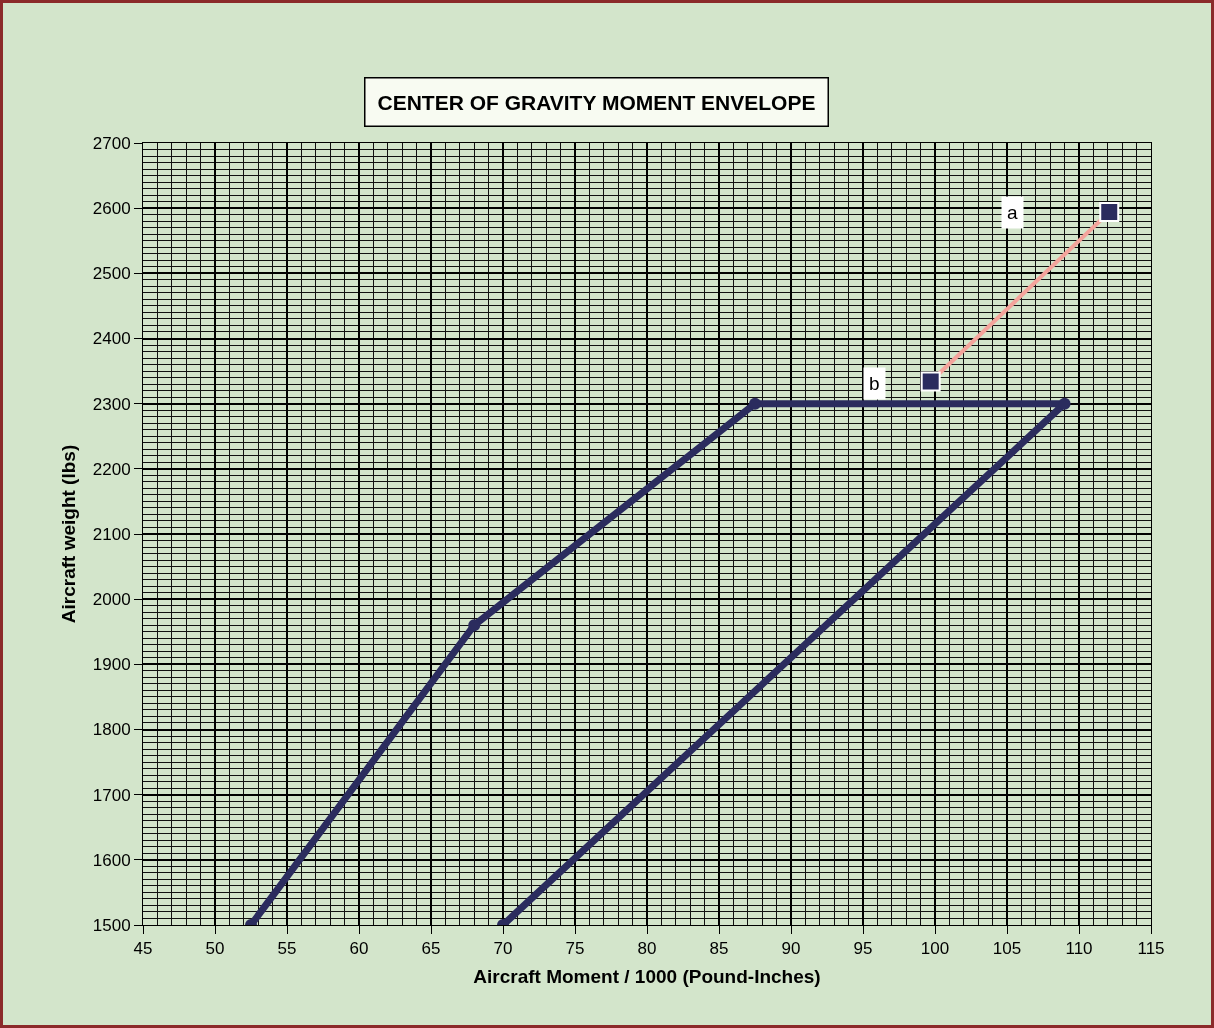 The height and width of the screenshot is (1028, 1214). What do you see at coordinates (575, 949) in the screenshot?
I see `x-tick-label: 75` at bounding box center [575, 949].